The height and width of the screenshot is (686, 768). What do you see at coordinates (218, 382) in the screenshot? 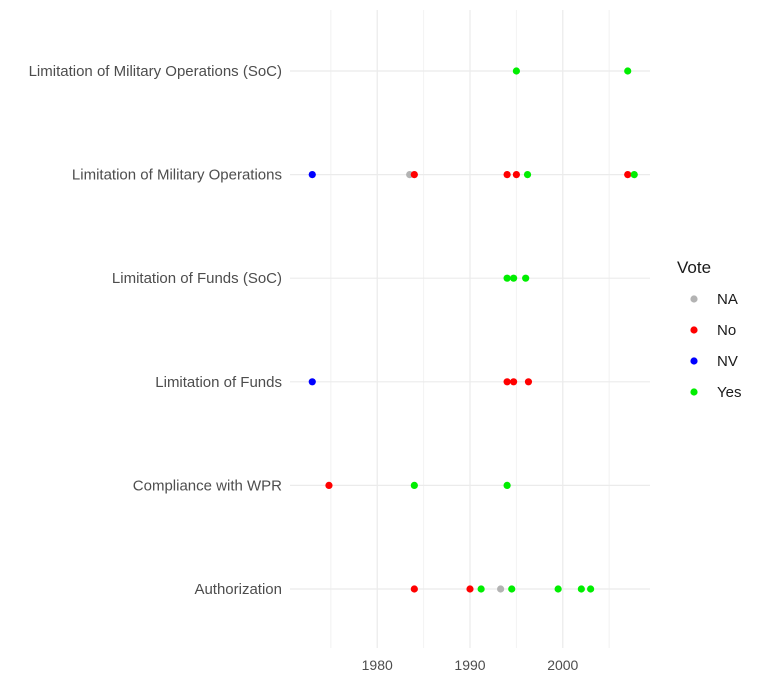
I see `y-tick-label: Limitation of Funds` at bounding box center [218, 382].